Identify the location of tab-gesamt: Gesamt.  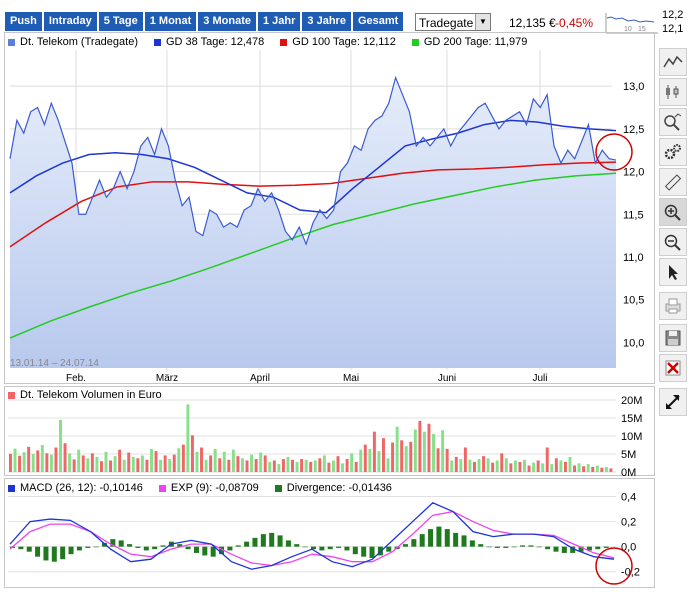
(378, 21).